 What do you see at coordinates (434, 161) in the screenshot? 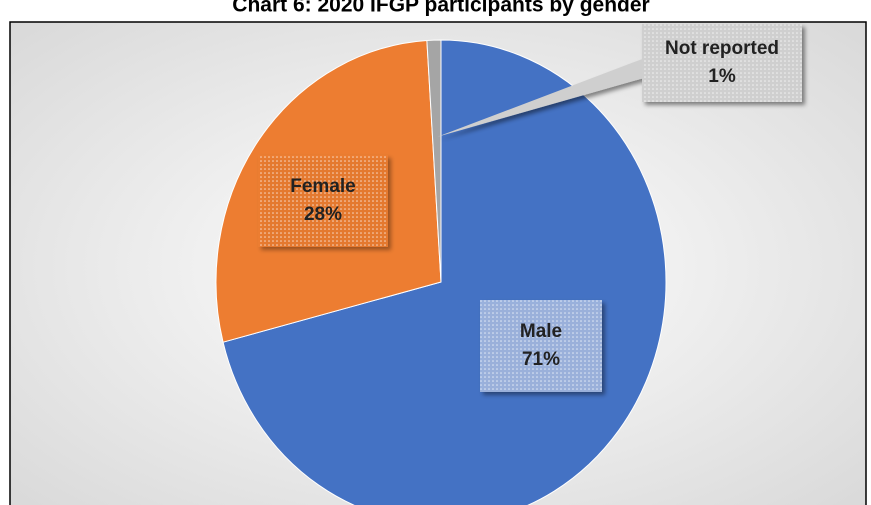
I see `pie-slice` at bounding box center [434, 161].